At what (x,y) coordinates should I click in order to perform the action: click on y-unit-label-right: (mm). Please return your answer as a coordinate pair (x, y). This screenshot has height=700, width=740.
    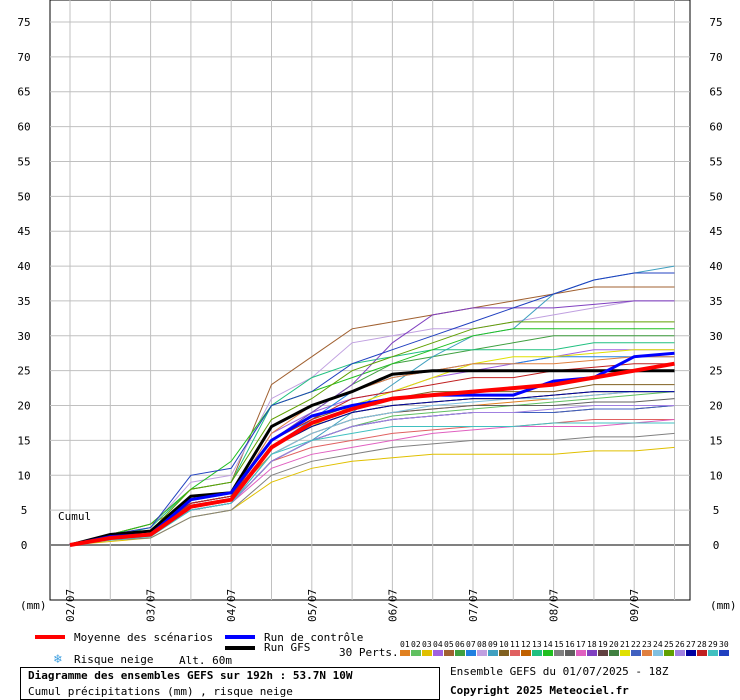
    Looking at the image, I should click on (723, 605).